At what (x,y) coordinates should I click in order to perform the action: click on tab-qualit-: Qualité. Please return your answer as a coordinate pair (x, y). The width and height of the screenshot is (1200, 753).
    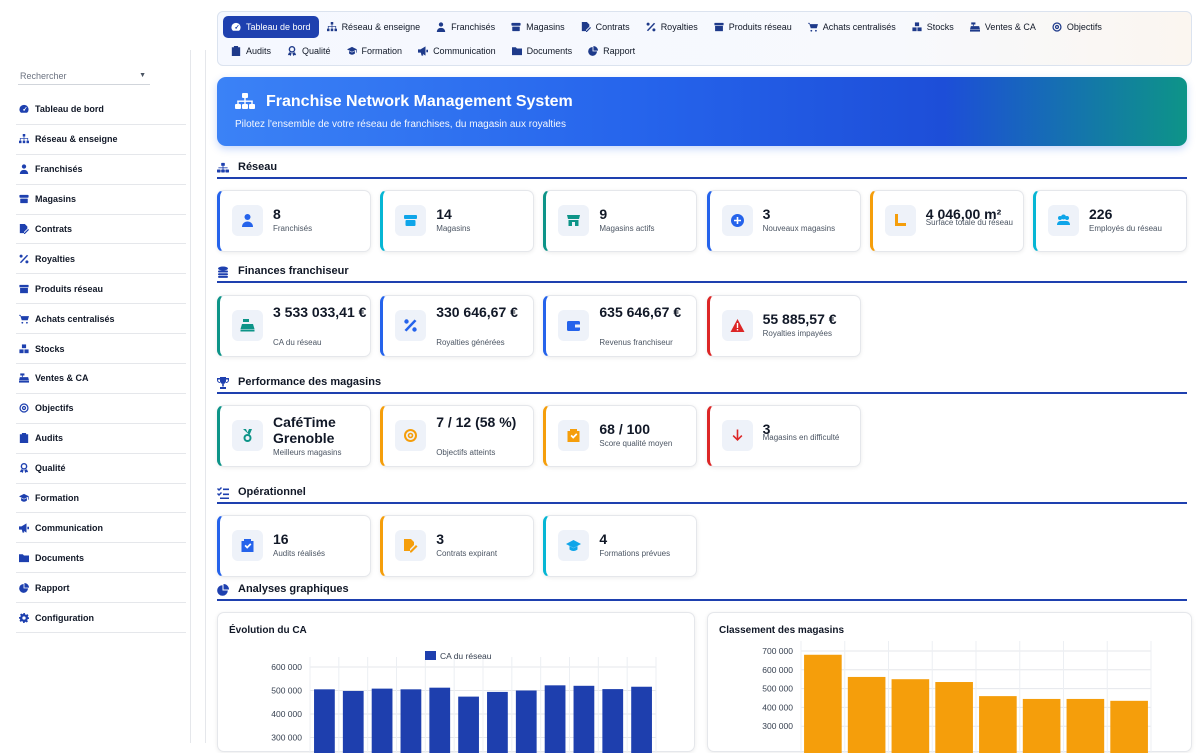
    Looking at the image, I should click on (309, 51).